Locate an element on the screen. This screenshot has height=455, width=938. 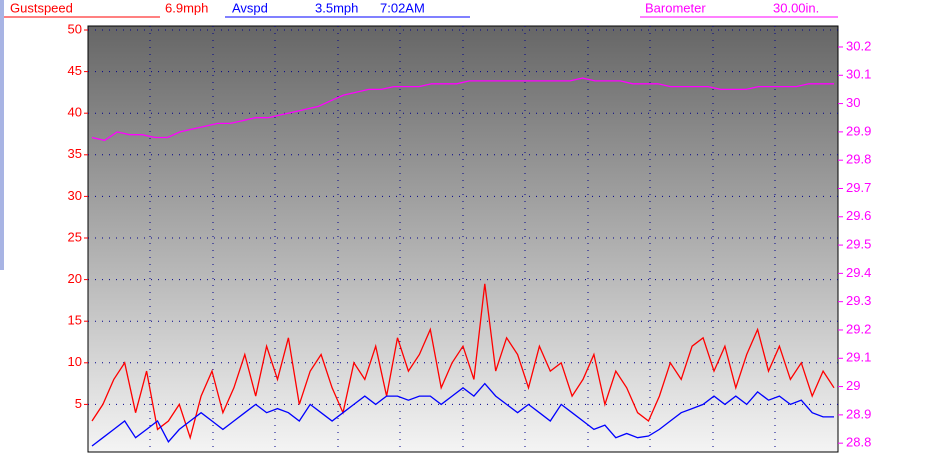
y2-tick-label: 29.2 is located at coordinates (858, 328).